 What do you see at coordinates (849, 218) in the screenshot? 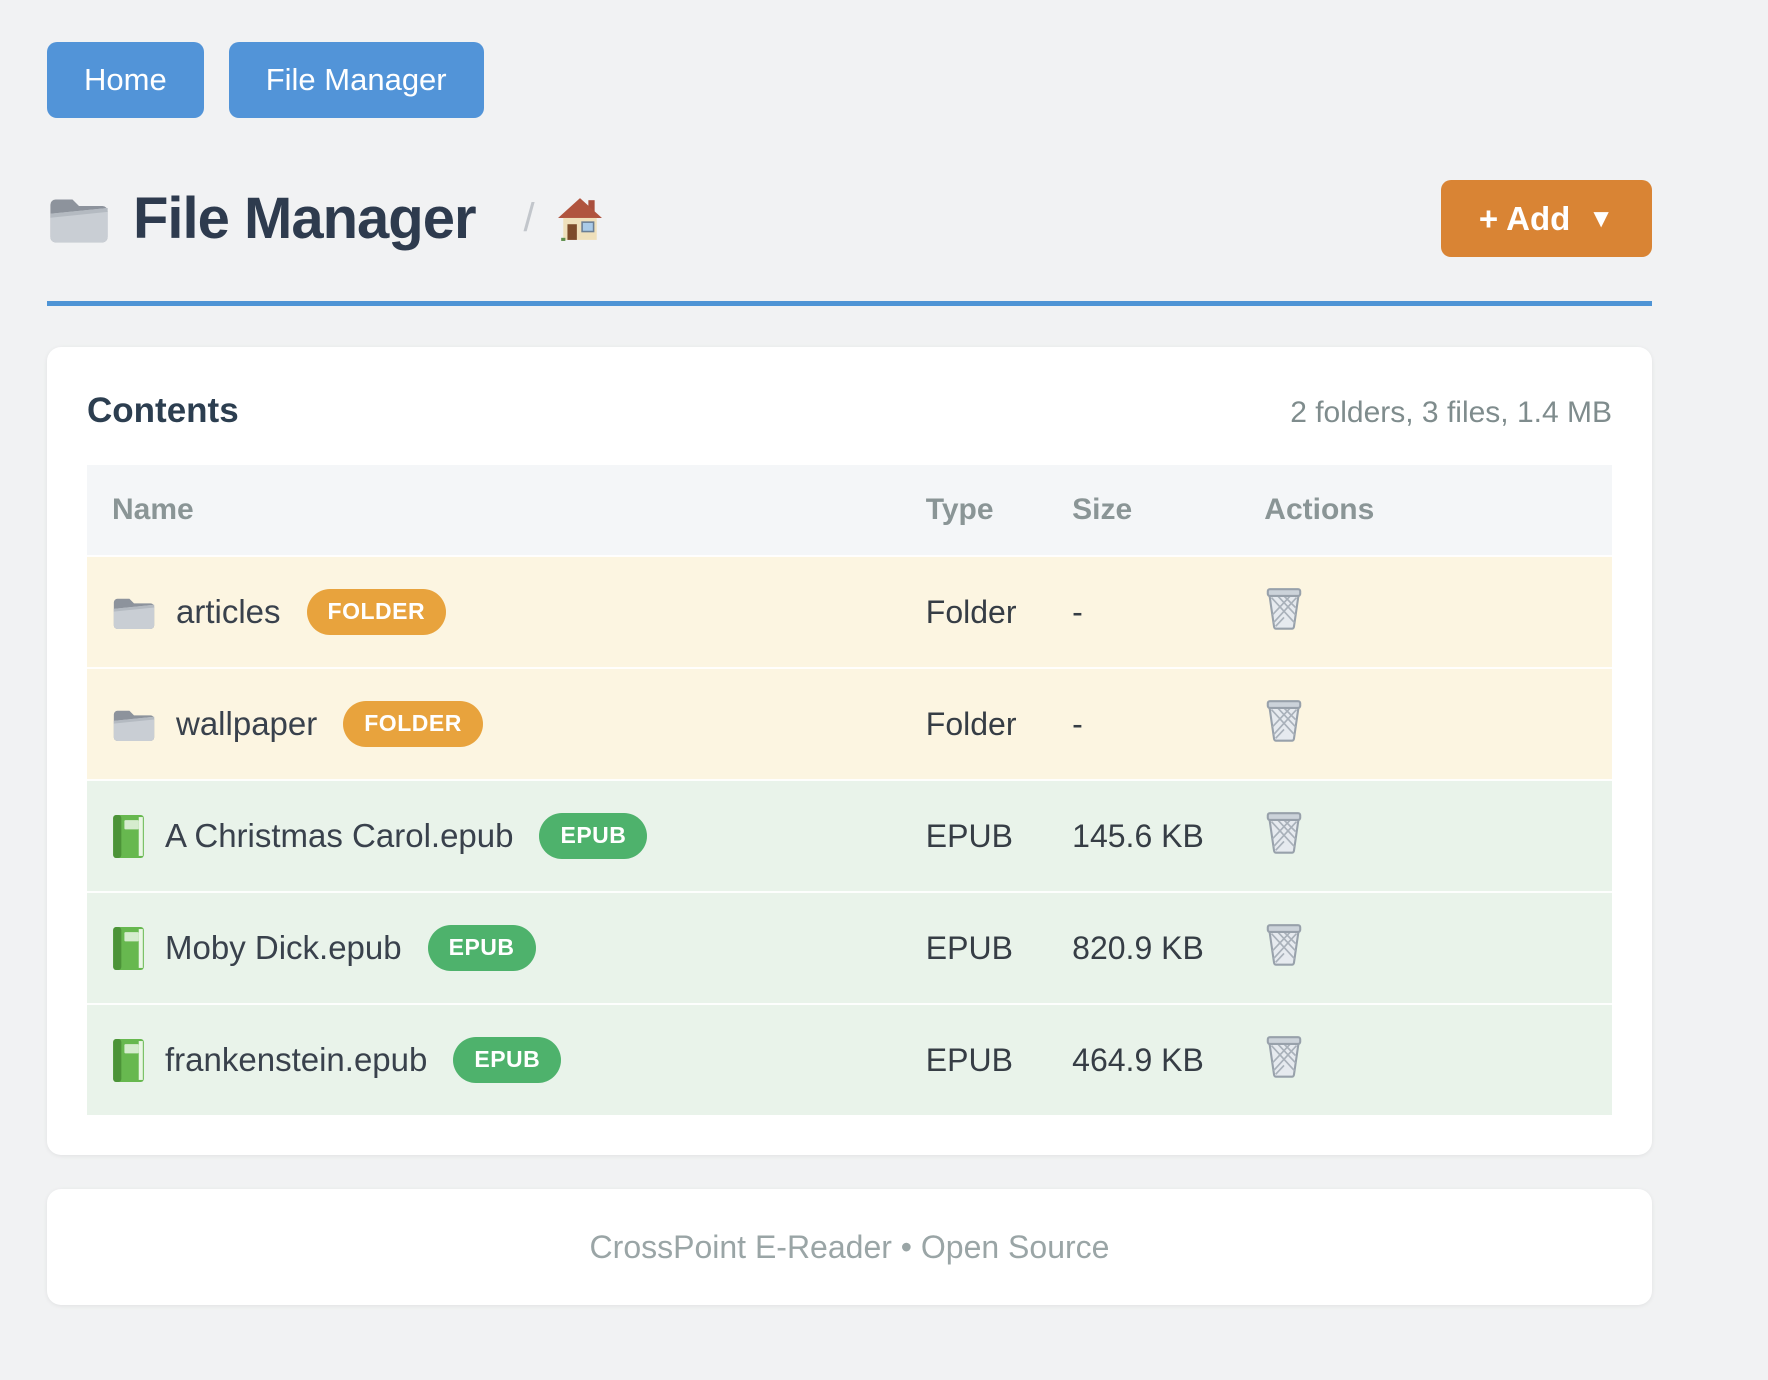
I see `page-header: File Manager / + Add ▼` at bounding box center [849, 218].